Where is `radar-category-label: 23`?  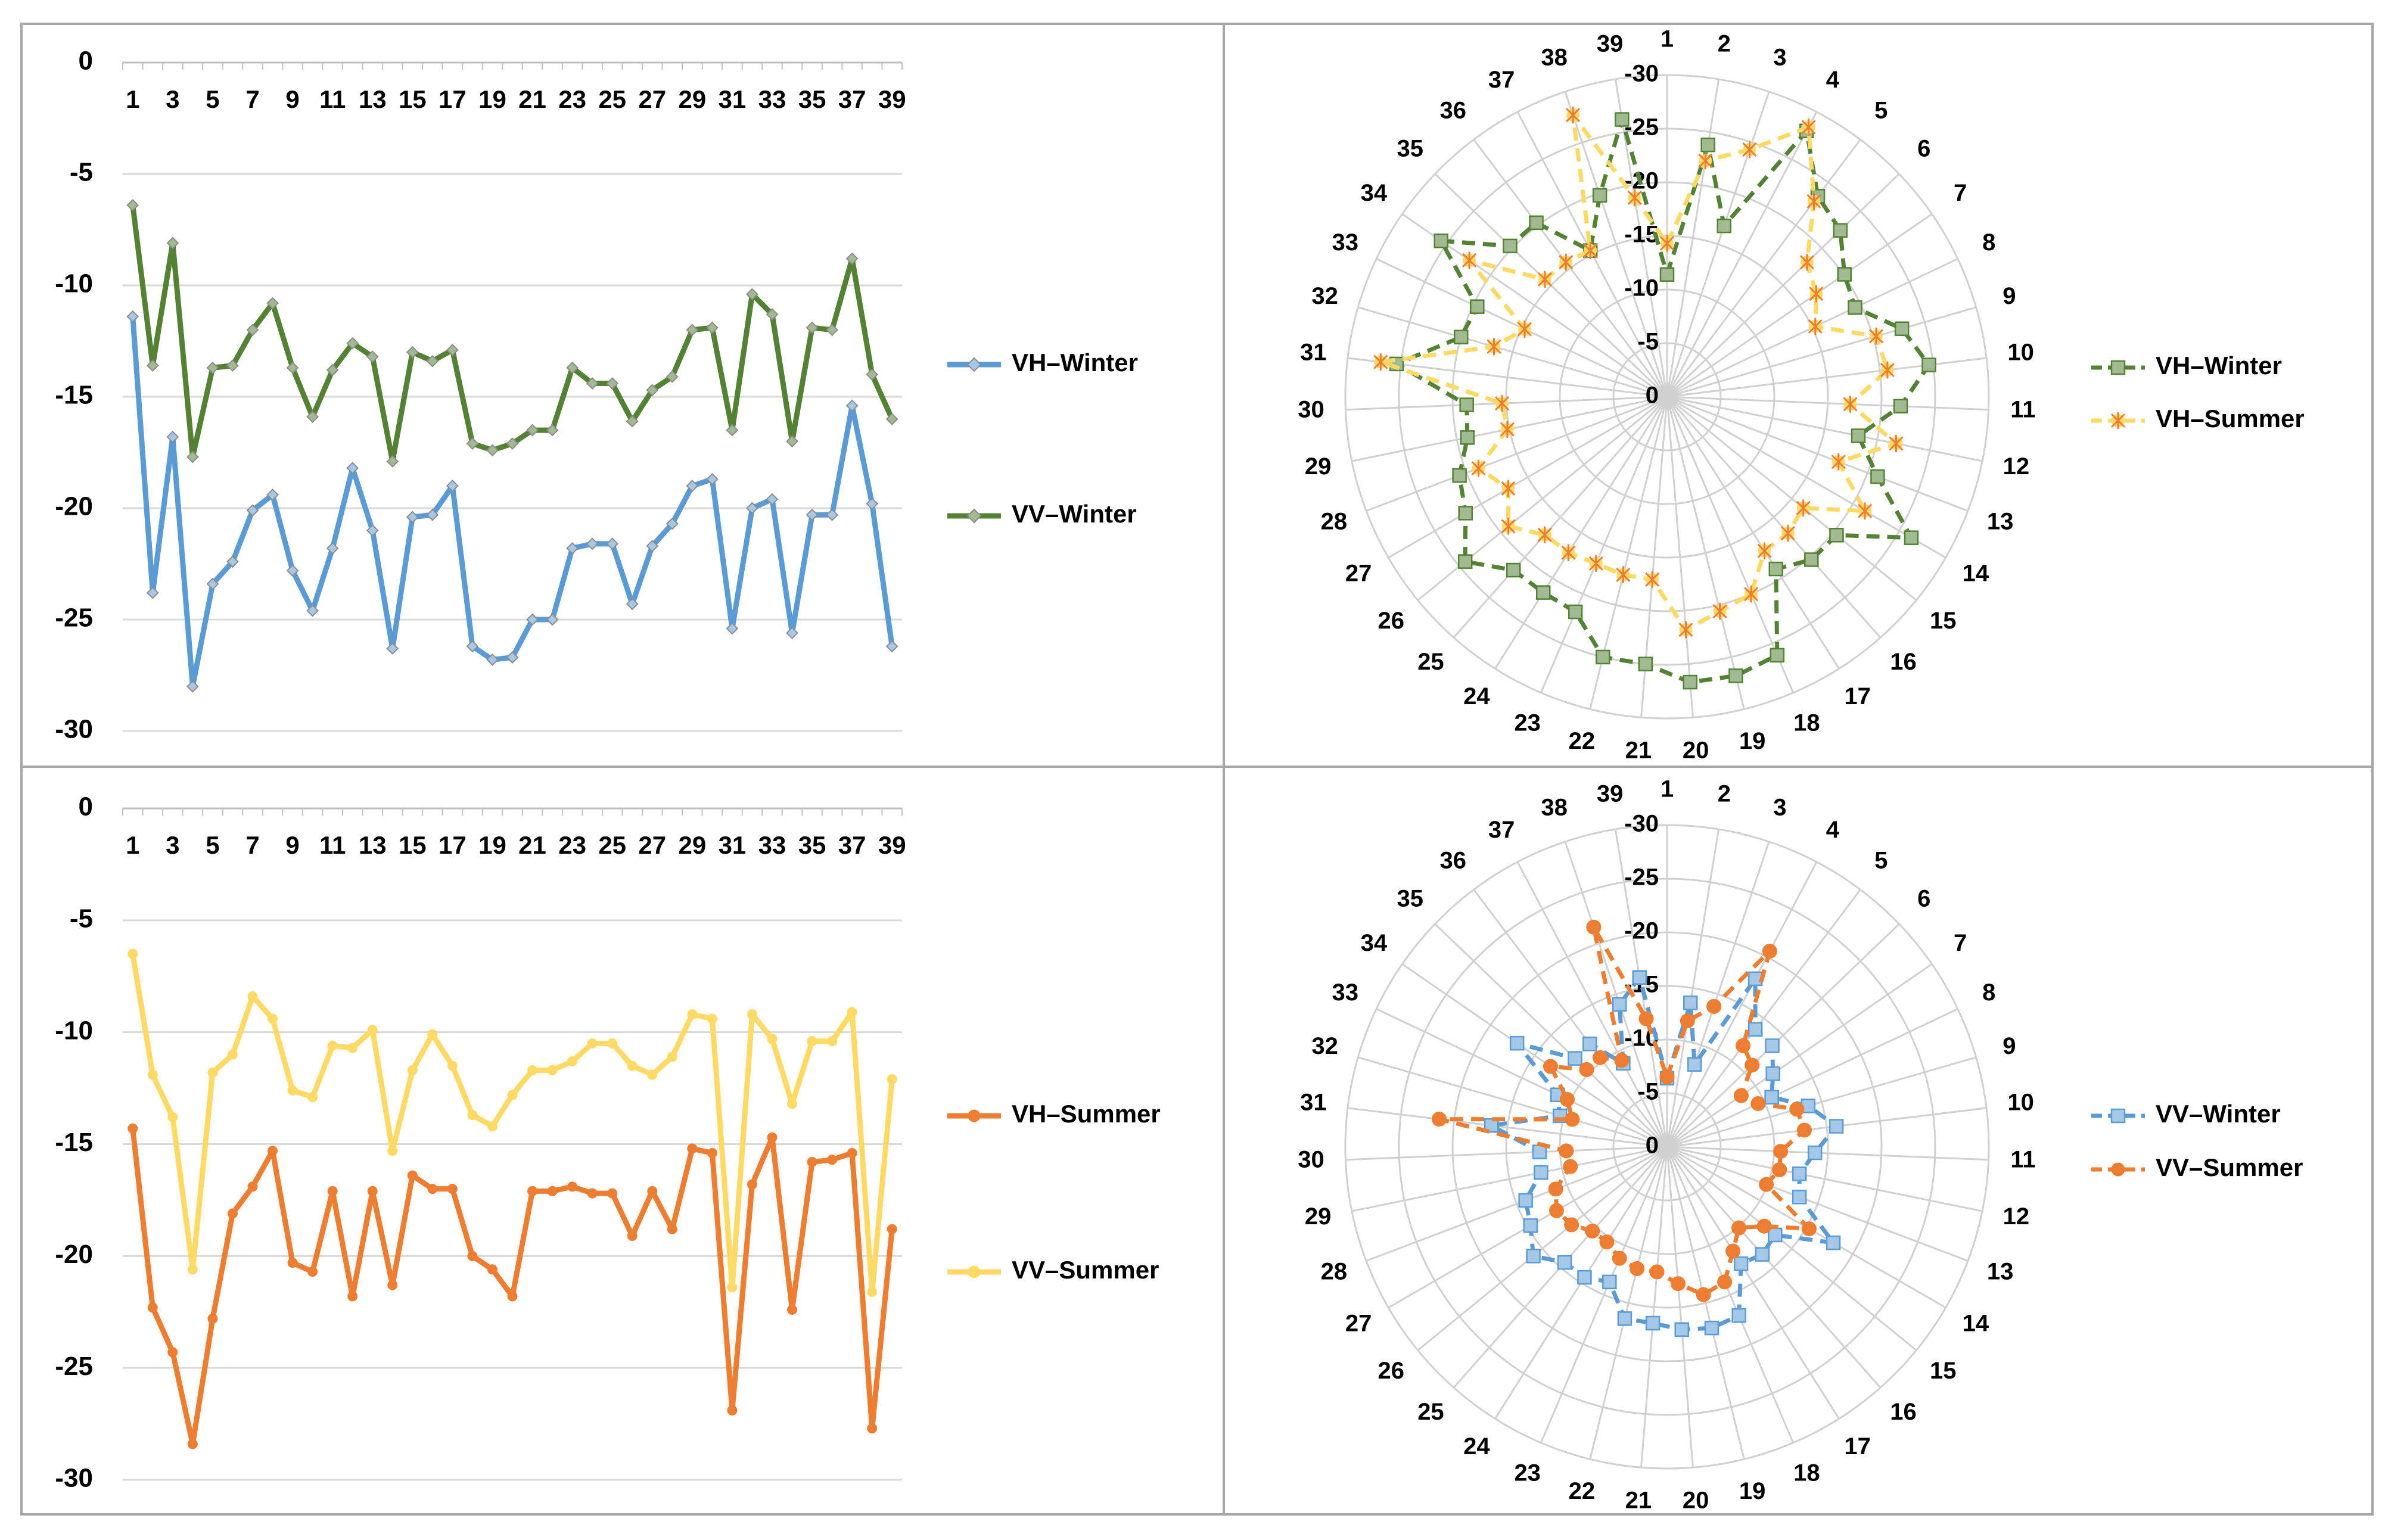 radar-category-label: 23 is located at coordinates (1527, 1473).